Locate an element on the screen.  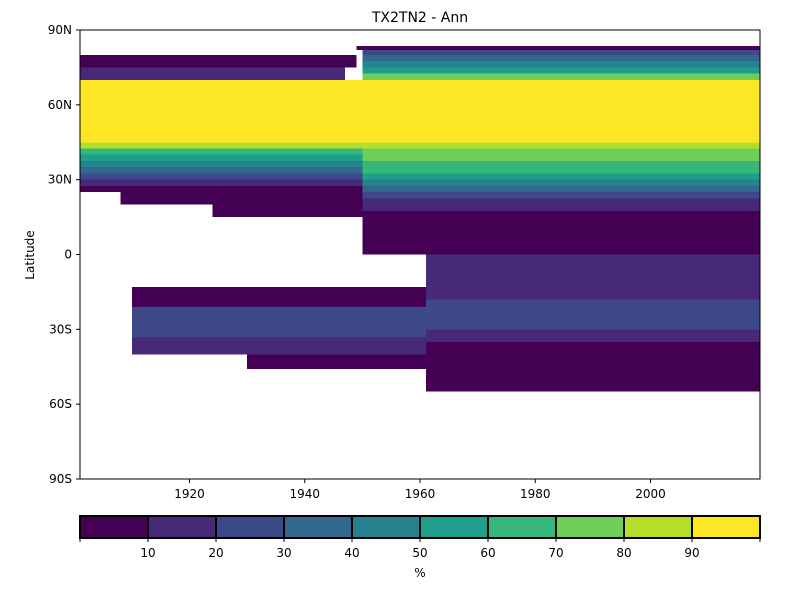
colorbar-tick-label: 80 is located at coordinates (623, 553).